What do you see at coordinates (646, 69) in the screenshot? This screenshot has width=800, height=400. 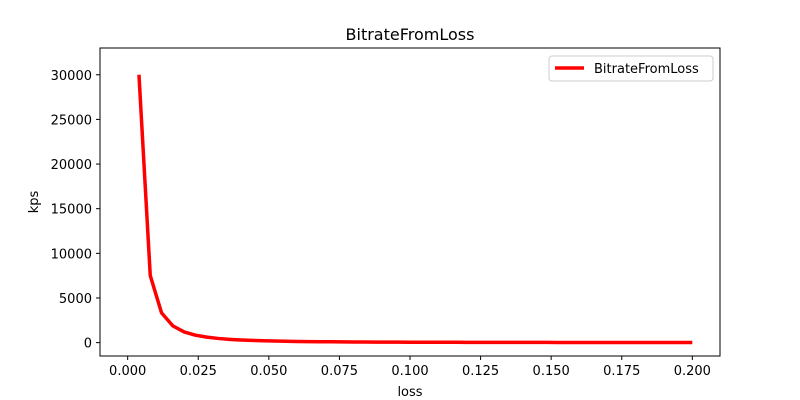 I see `legend-label: BitrateFromLoss` at bounding box center [646, 69].